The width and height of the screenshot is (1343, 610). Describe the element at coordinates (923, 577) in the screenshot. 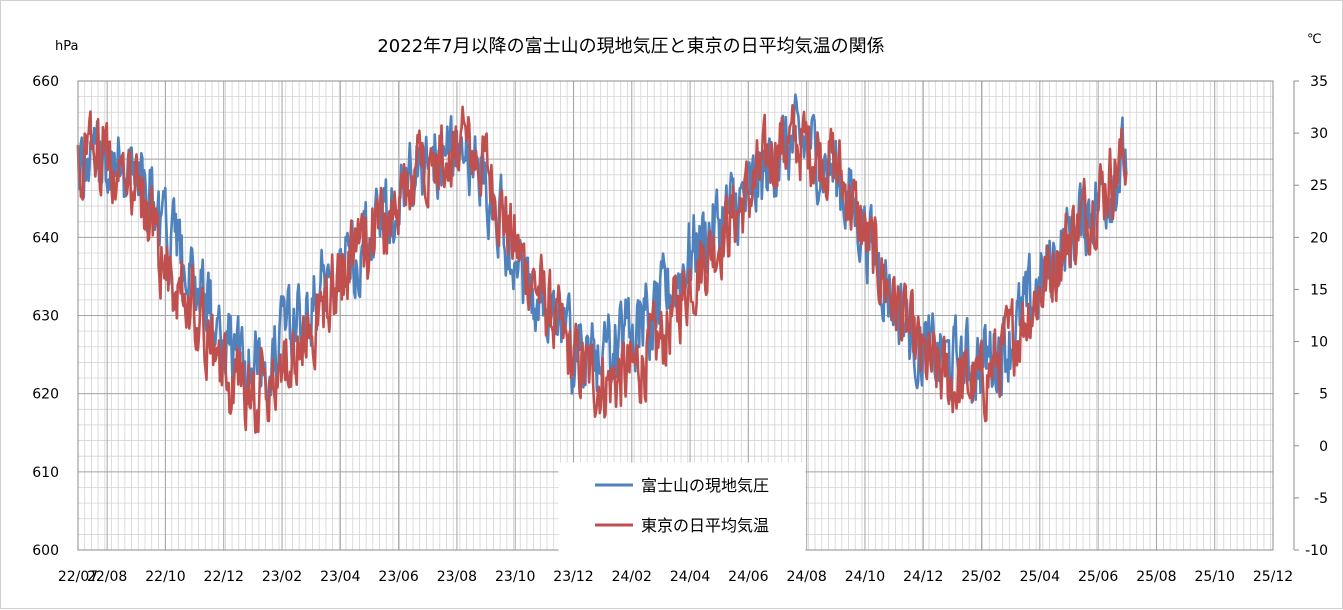

I see `x-tick-label: 24/12` at that location.